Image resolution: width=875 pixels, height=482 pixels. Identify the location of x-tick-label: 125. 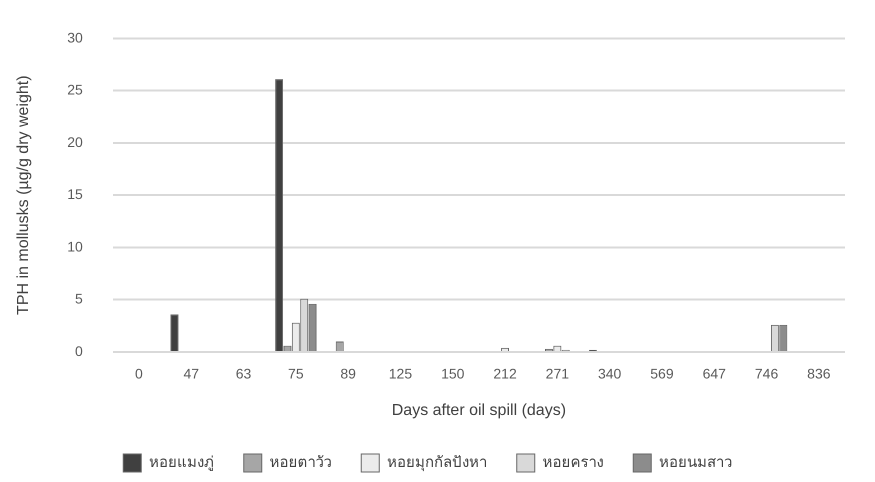
(400, 373).